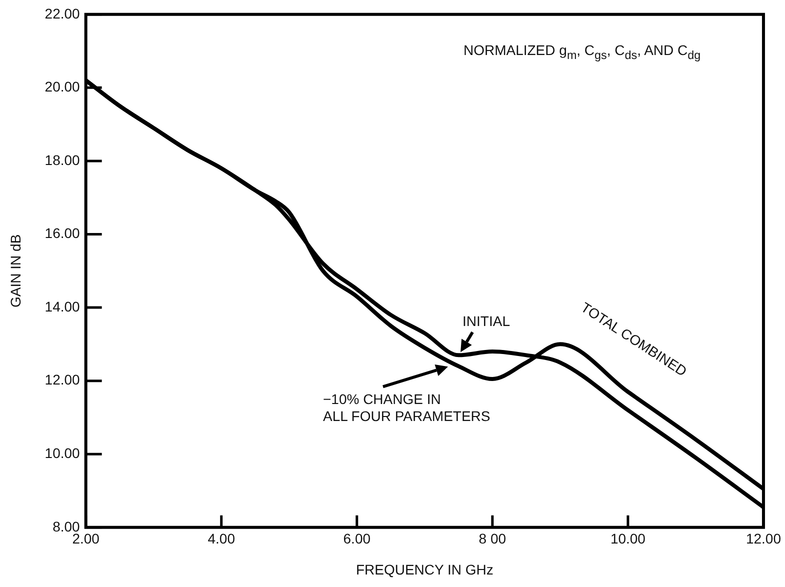 This screenshot has height=587, width=785. What do you see at coordinates (628, 538) in the screenshot?
I see `x-tick-label: 10.00` at bounding box center [628, 538].